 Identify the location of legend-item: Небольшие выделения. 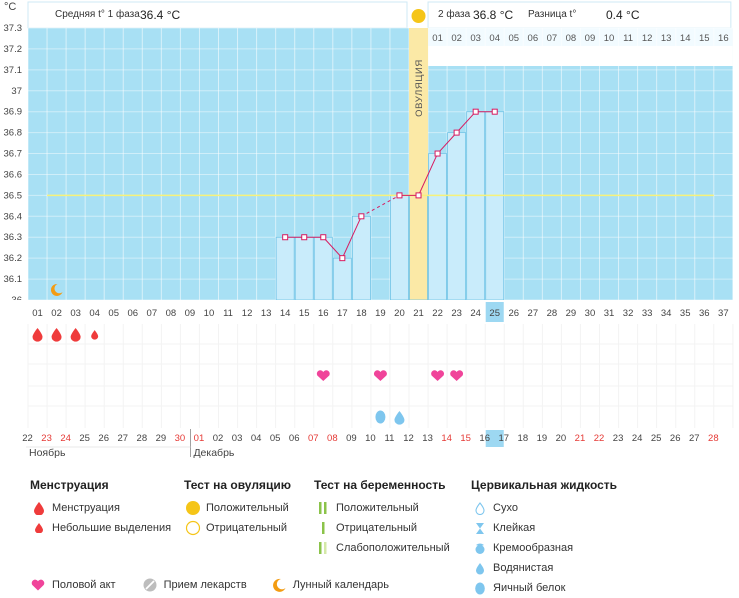
(112, 528).